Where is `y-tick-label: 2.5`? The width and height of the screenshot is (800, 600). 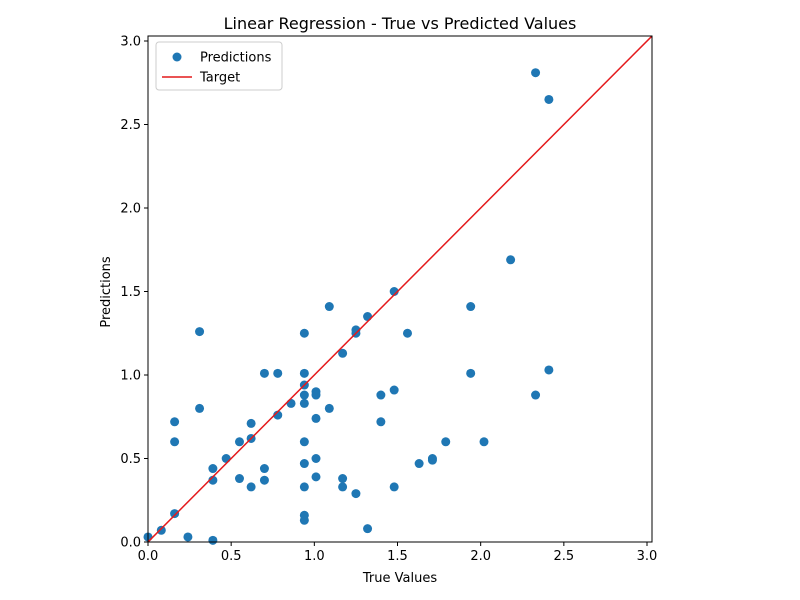 y-tick-label: 2.5 is located at coordinates (130, 125).